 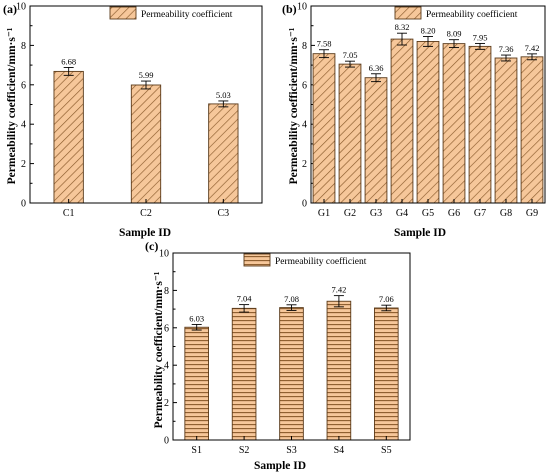 I want to click on panel-c-y-tick-label: 6, so click(x=166, y=328).